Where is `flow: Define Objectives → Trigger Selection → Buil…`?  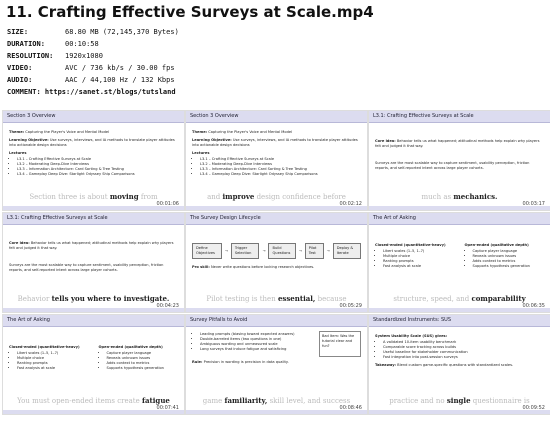 flow: Define Objectives → Trigger Selection → Buil… is located at coordinates (277, 251).